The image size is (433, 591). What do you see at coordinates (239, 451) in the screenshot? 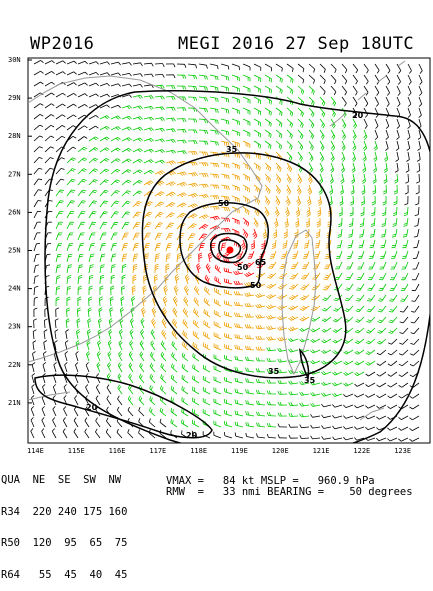
I see `lon-label: 119E` at bounding box center [239, 451].